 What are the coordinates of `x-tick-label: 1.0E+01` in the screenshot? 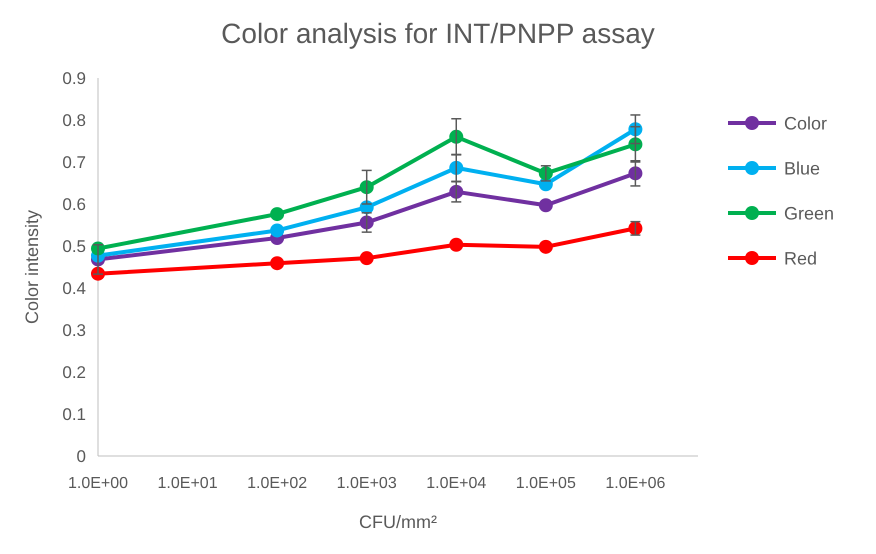 It's located at (188, 483).